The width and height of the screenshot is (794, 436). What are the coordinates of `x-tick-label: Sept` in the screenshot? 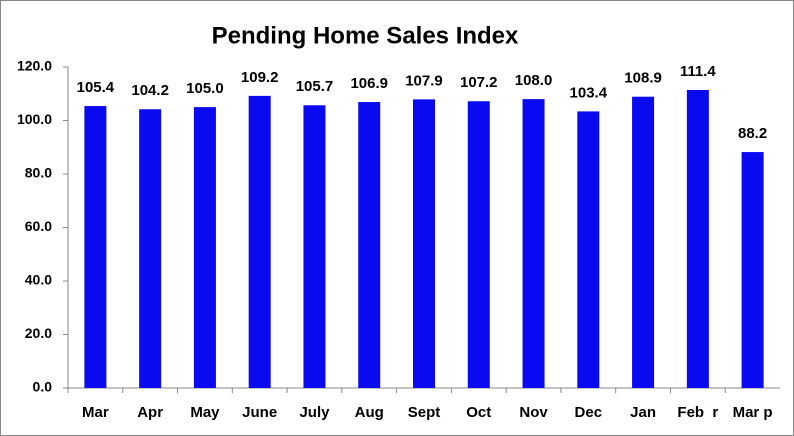 It's located at (424, 412).